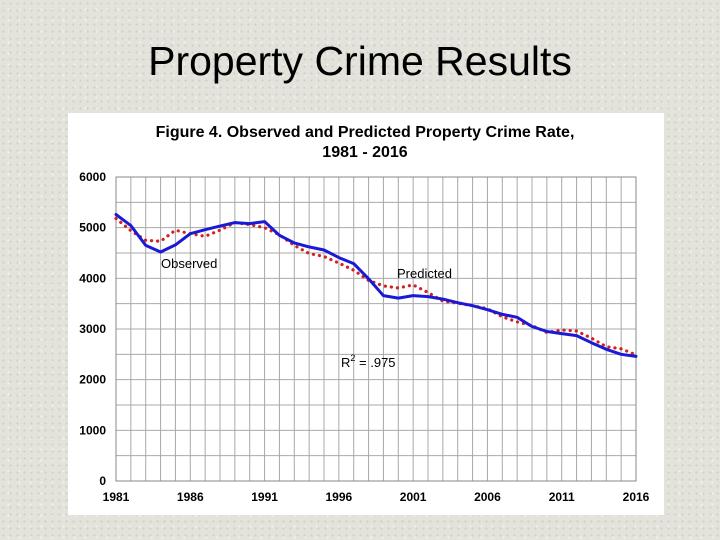  Describe the element at coordinates (487, 497) in the screenshot. I see `x-tick-label: 2006` at that location.